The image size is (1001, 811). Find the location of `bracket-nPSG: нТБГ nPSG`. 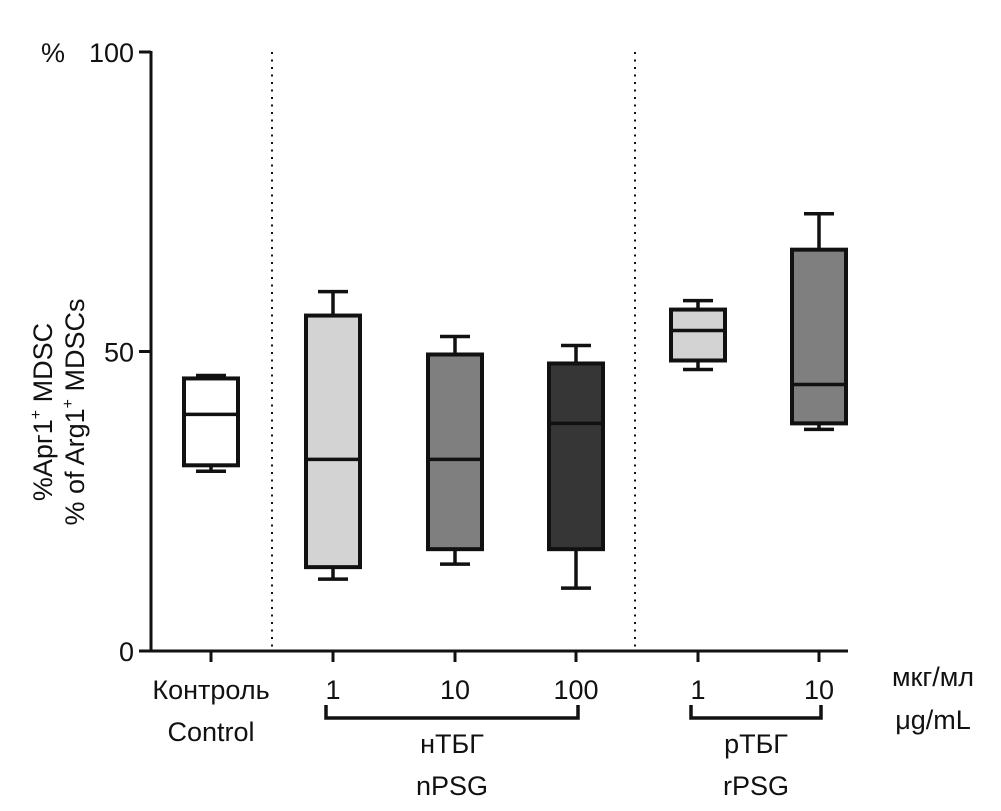

bracket-nPSG: нТБГ nPSG is located at coordinates (452, 753).